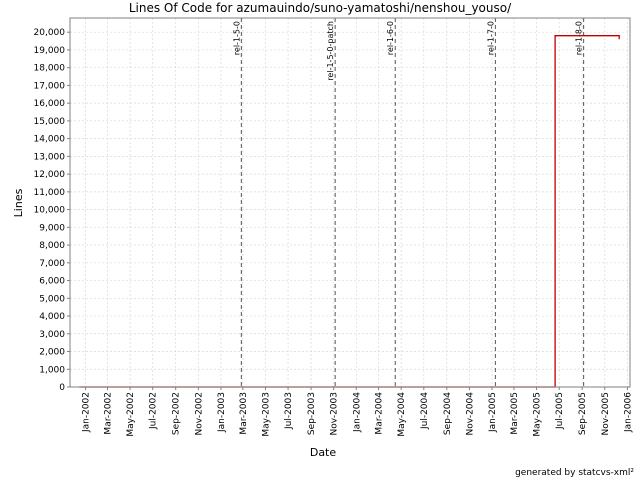  Describe the element at coordinates (50, 86) in the screenshot. I see `y-tick-label: 17,000` at that location.